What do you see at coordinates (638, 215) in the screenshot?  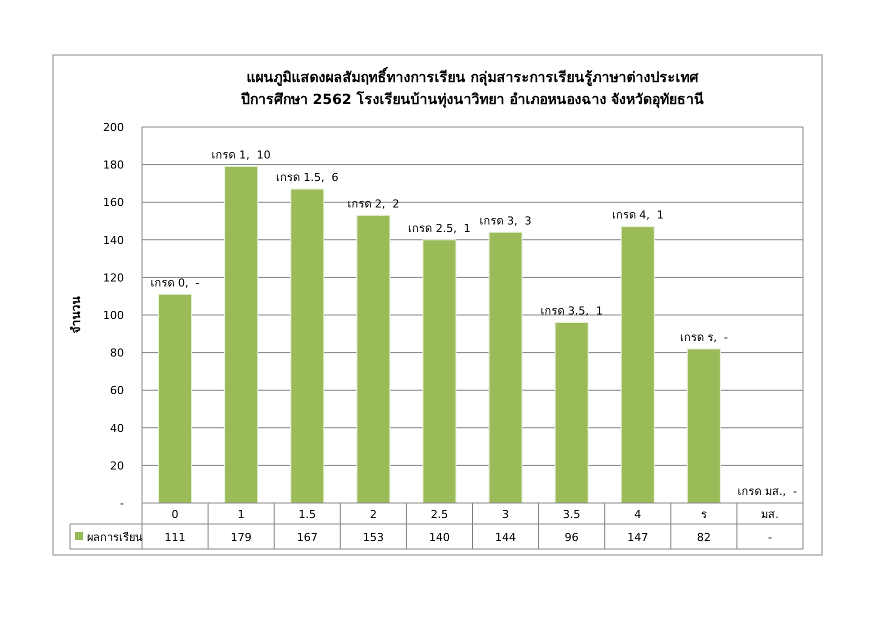 I see `annotation: เกรด 4, 1` at bounding box center [638, 215].